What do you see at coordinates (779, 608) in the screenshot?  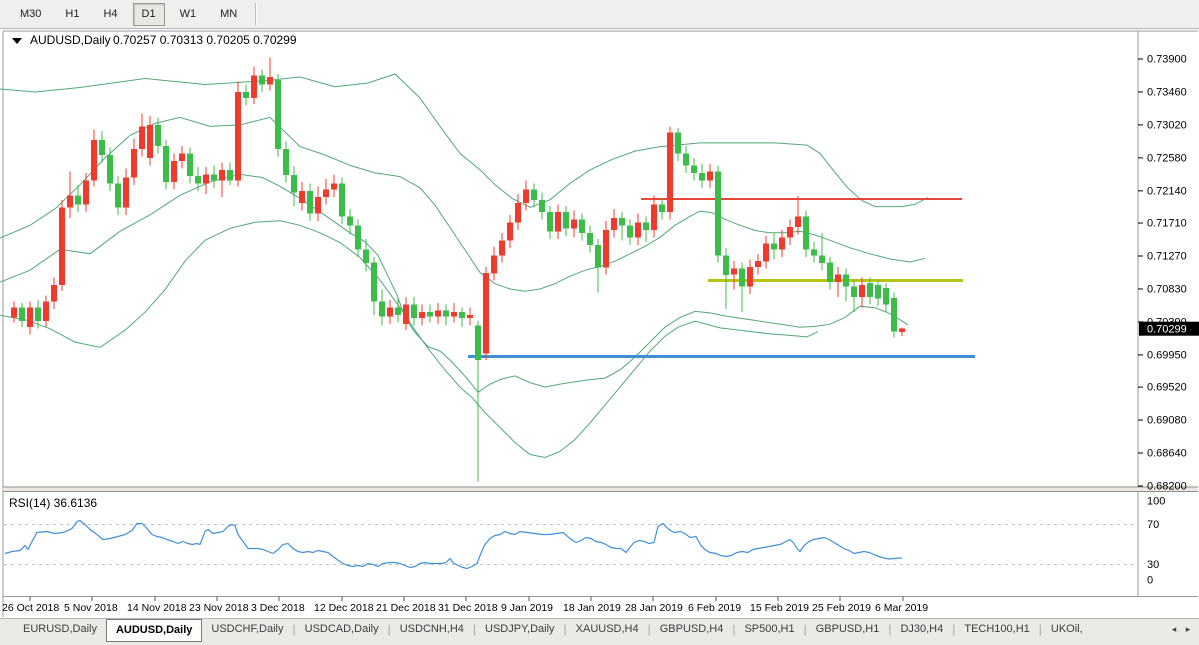 I see `date-axis-label: 15 Feb 2019` at bounding box center [779, 608].